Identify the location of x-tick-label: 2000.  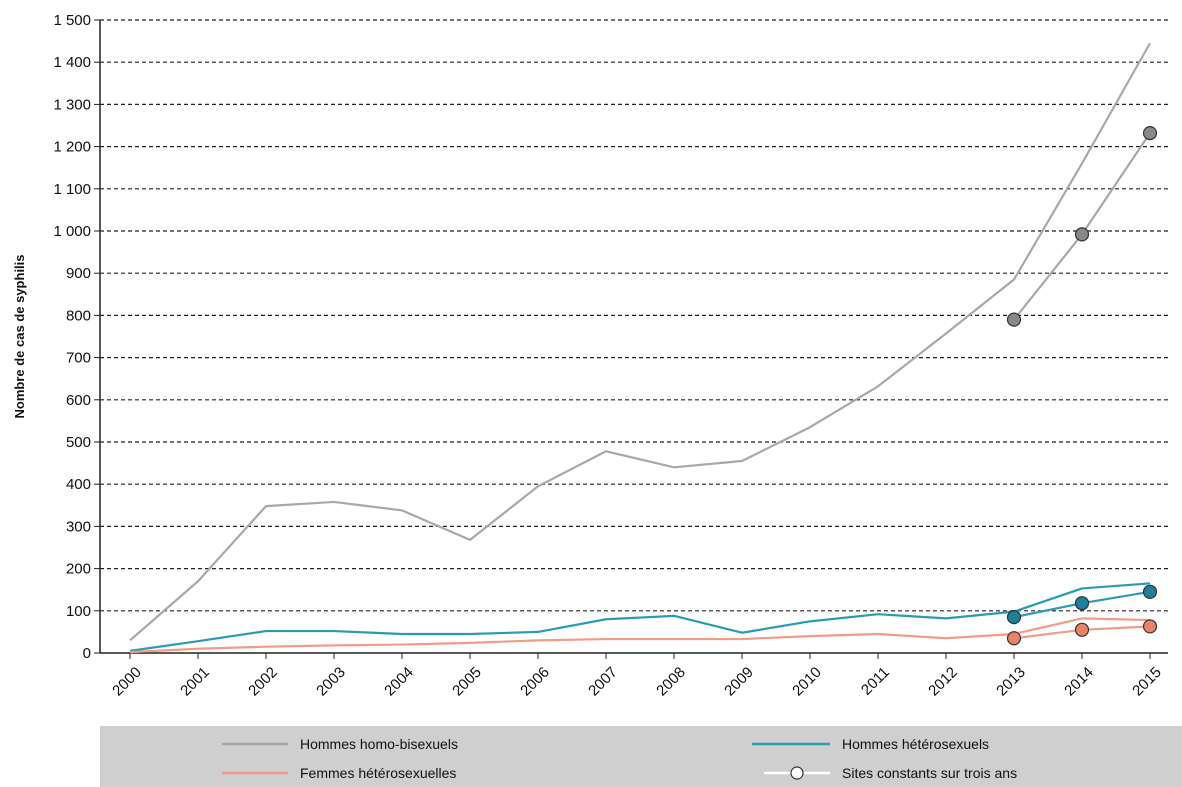
(127, 682).